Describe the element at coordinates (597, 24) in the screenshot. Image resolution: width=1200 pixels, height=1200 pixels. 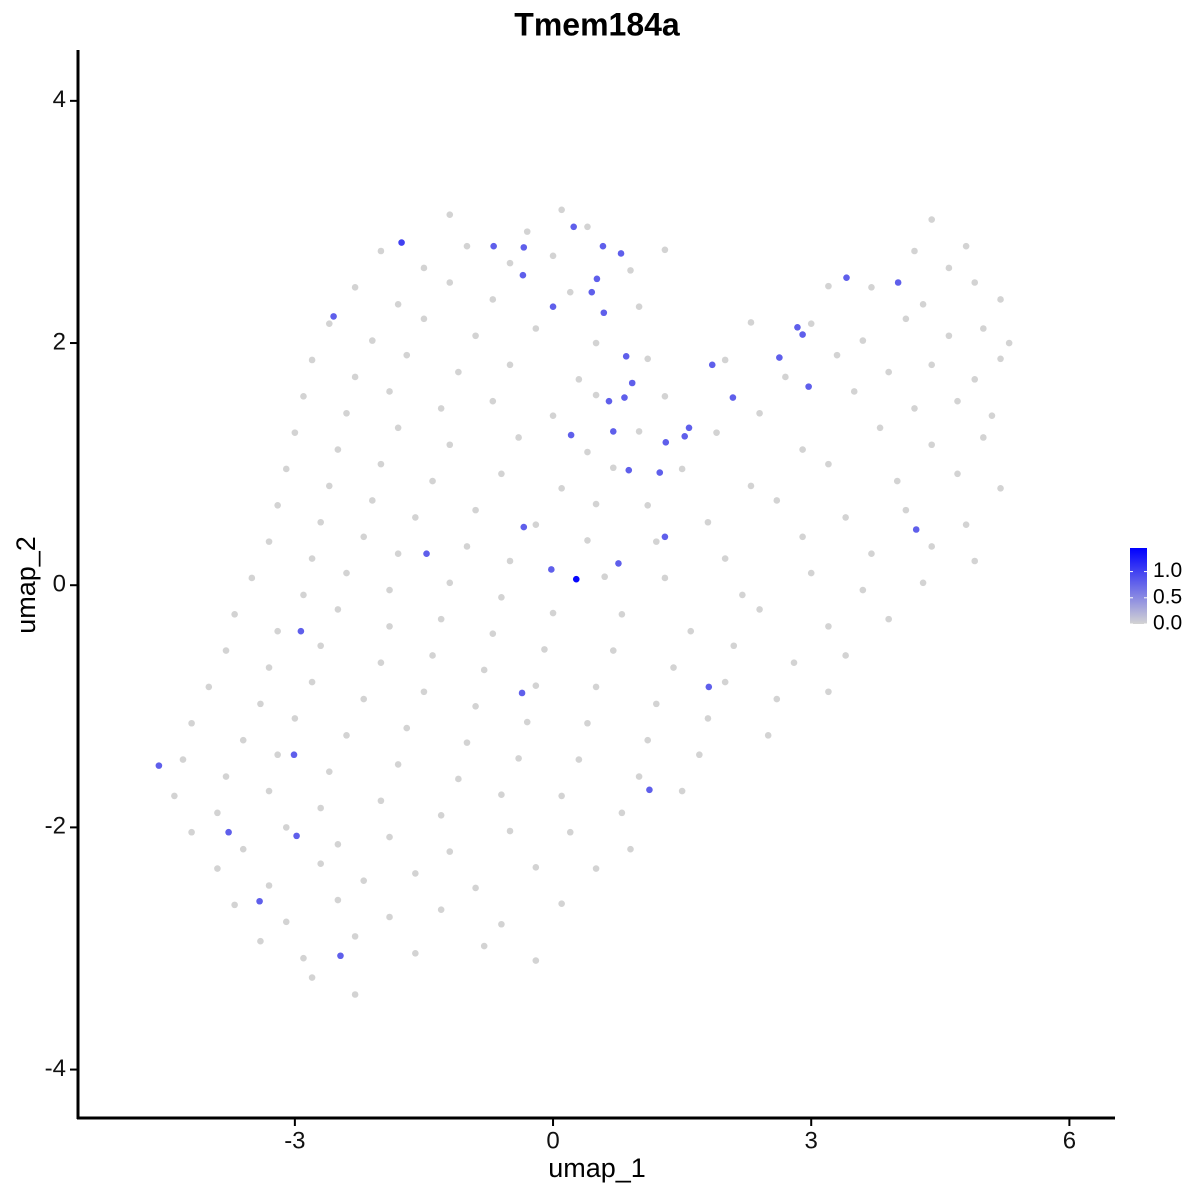
I see `chart-title: Tmem184a` at that location.